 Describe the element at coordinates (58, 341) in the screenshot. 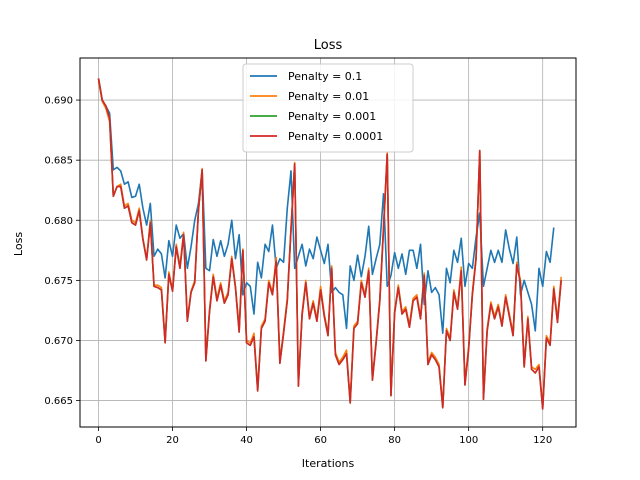

I see `y-tick-label: 0.670` at that location.